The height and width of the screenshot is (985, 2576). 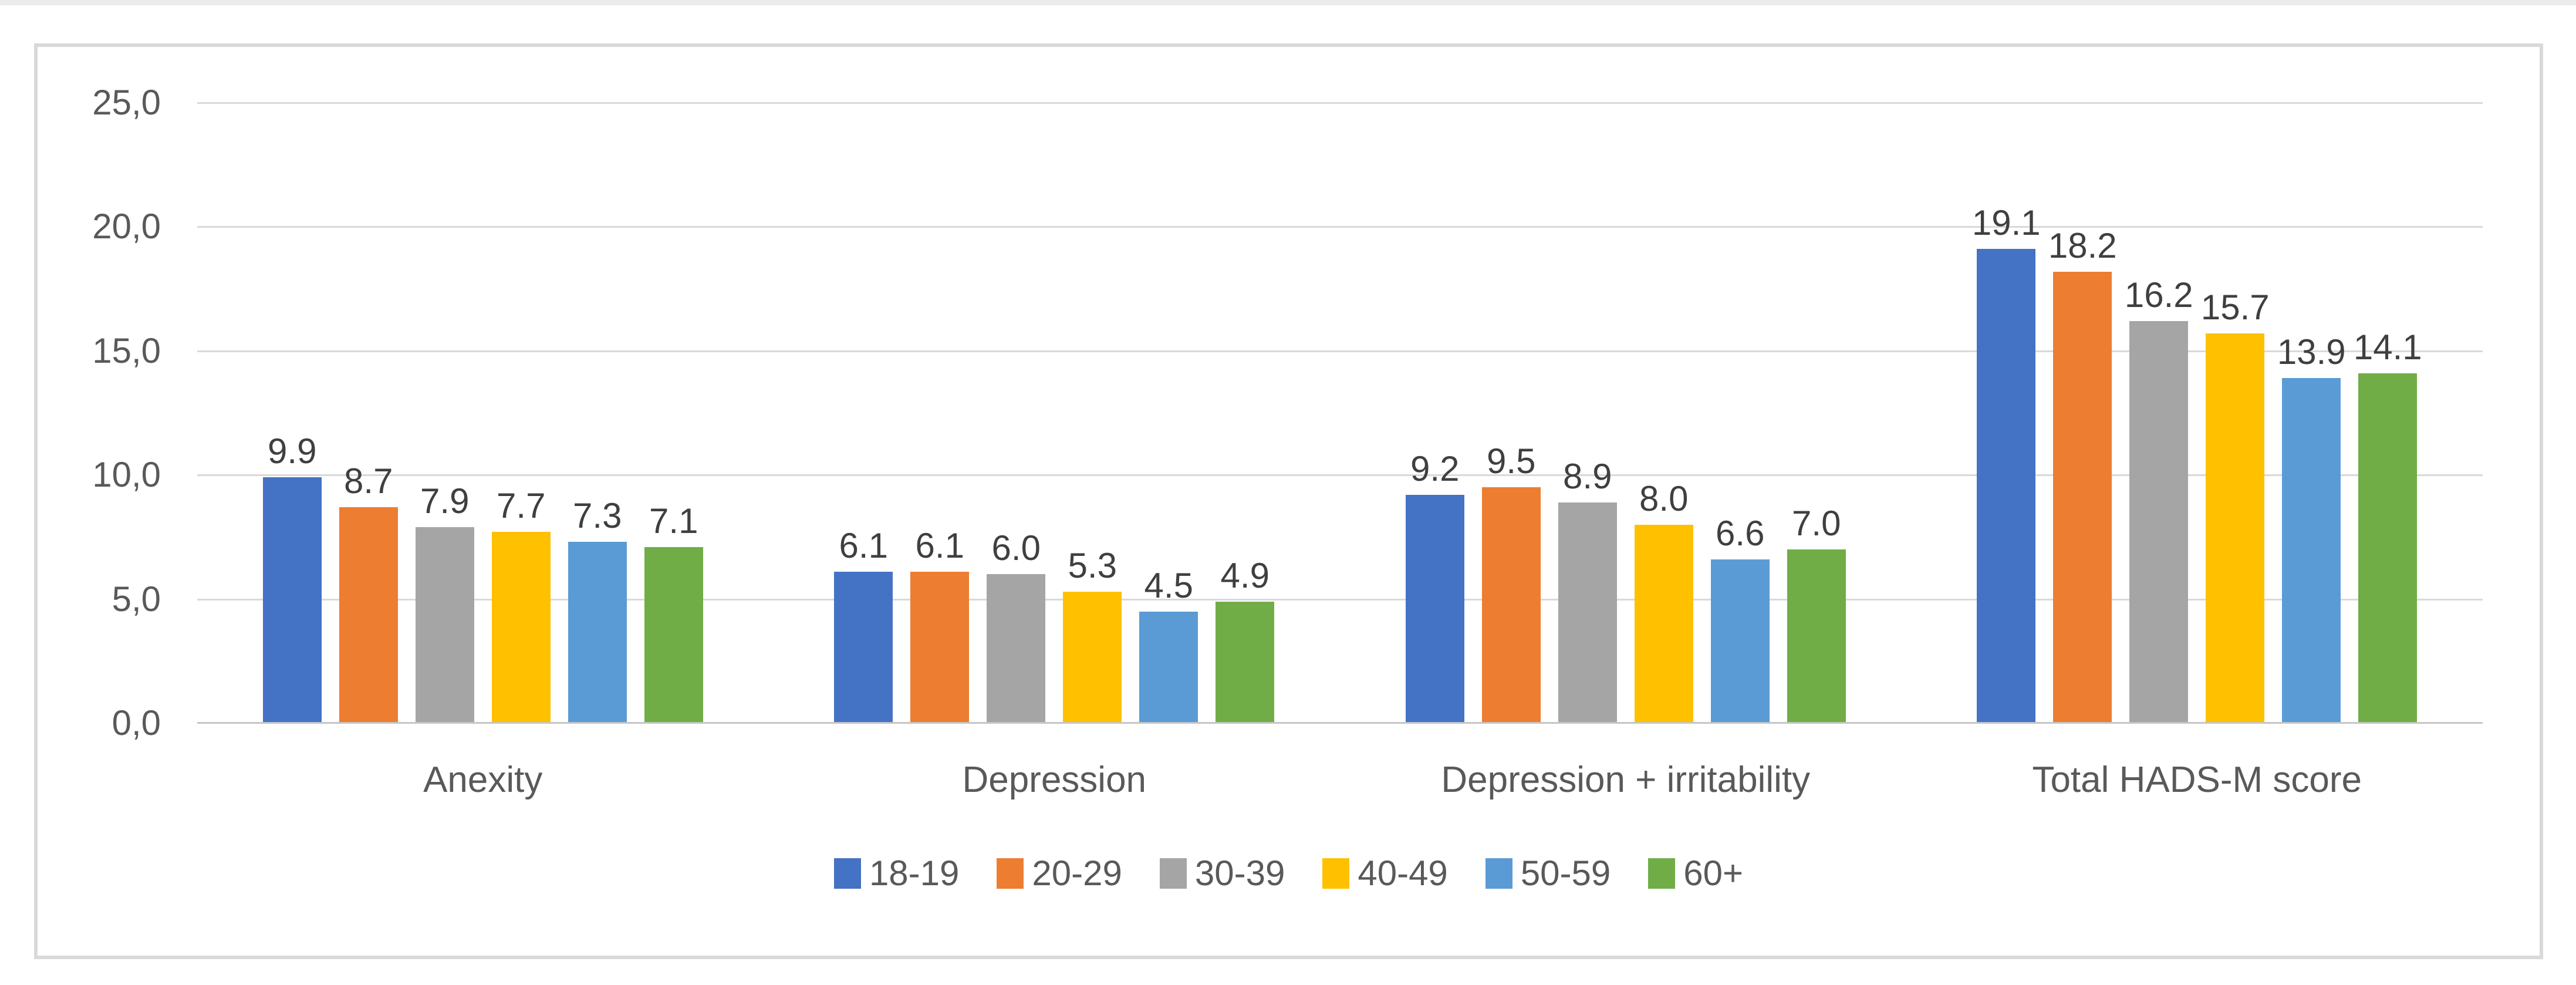 What do you see at coordinates (1741, 533) in the screenshot?
I see `bar-value-label: 6.6` at bounding box center [1741, 533].